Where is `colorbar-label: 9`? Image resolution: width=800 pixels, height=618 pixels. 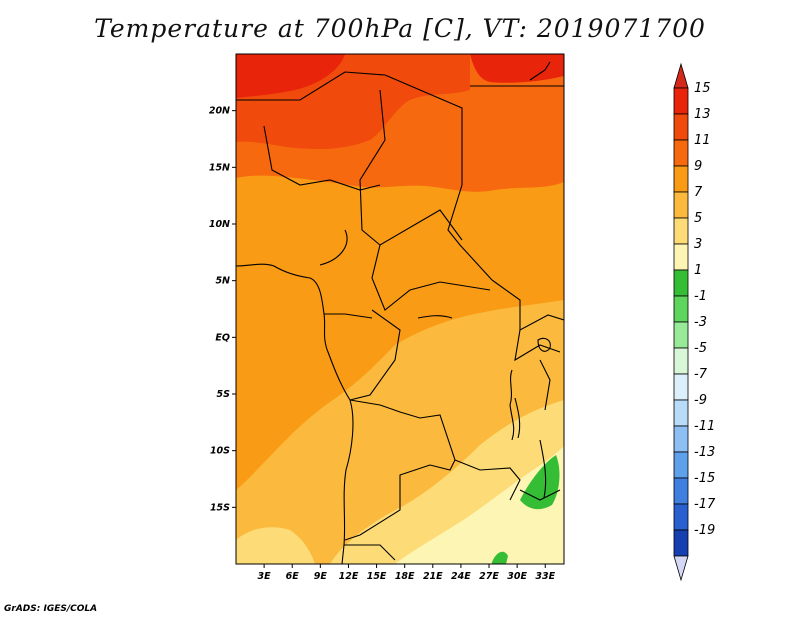 colorbar-label: 9 is located at coordinates (698, 166).